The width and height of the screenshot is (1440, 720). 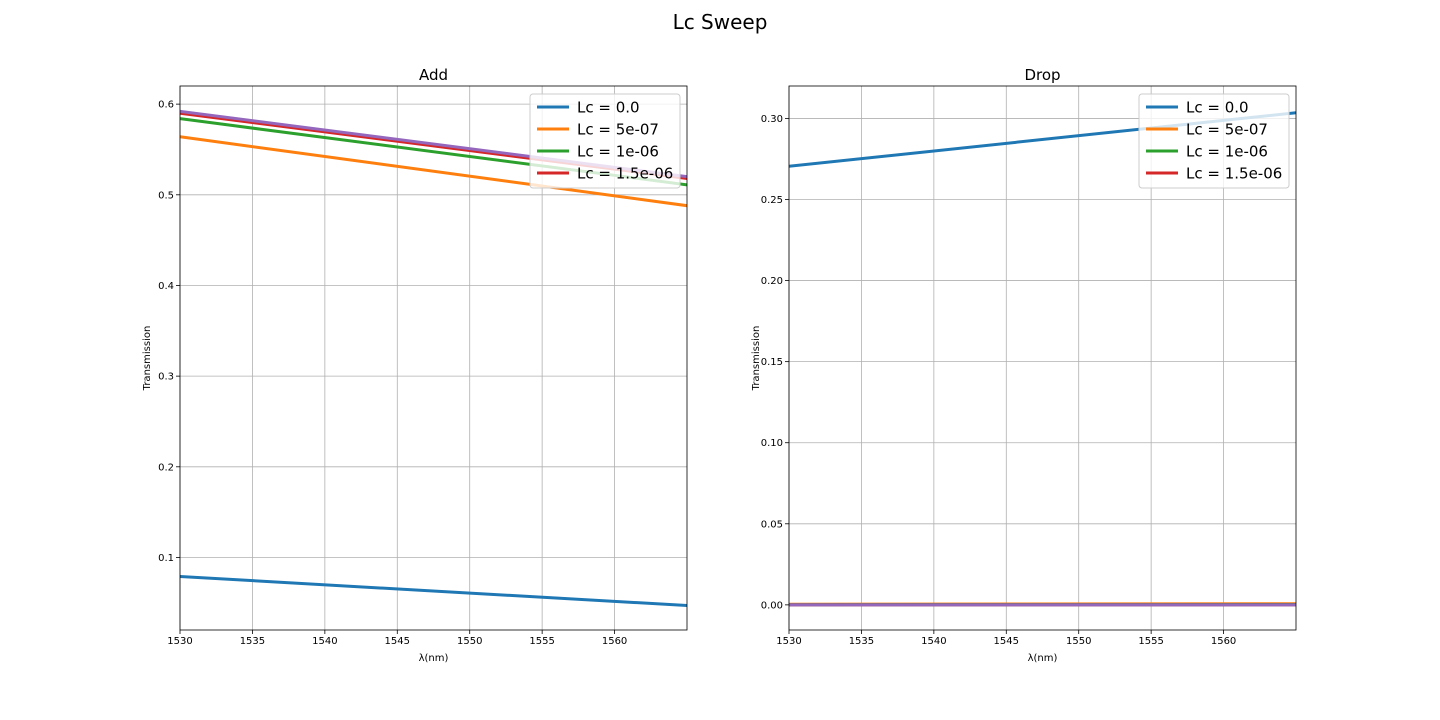 I want to click on add-legend-label-3: Lc = 1.5e-06, so click(x=625, y=174).